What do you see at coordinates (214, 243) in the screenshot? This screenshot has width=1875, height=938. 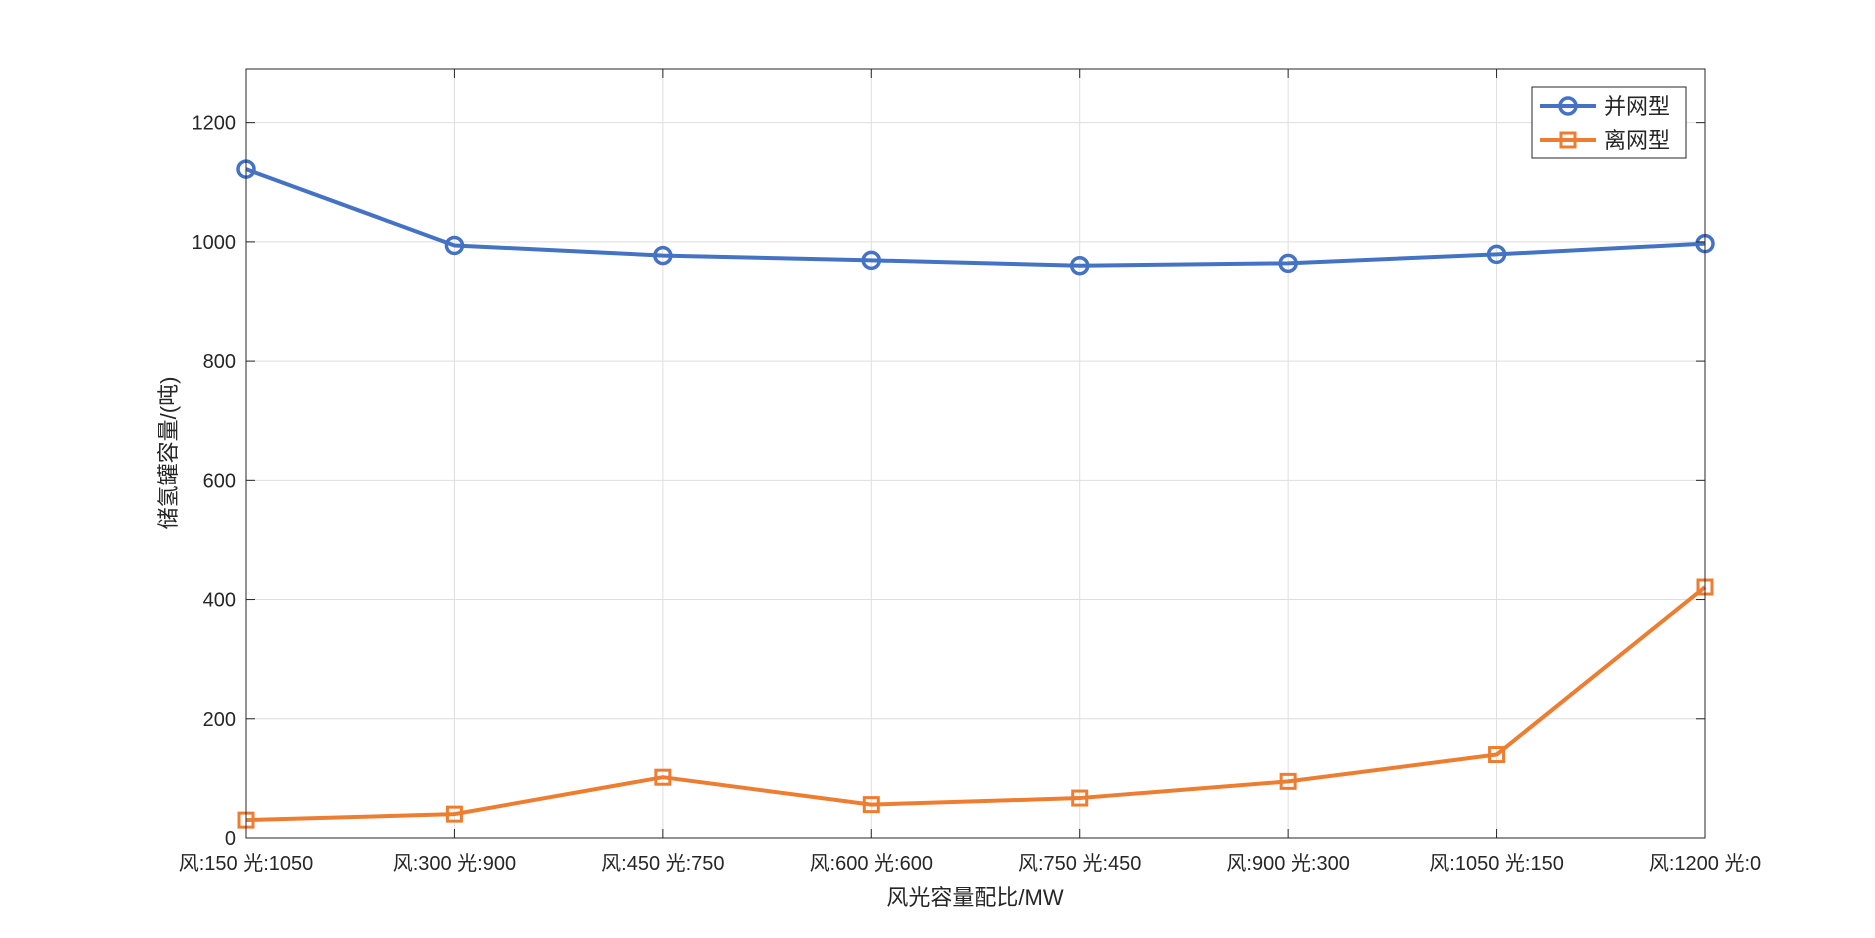 I see `y-tick-label: 1000` at bounding box center [214, 243].